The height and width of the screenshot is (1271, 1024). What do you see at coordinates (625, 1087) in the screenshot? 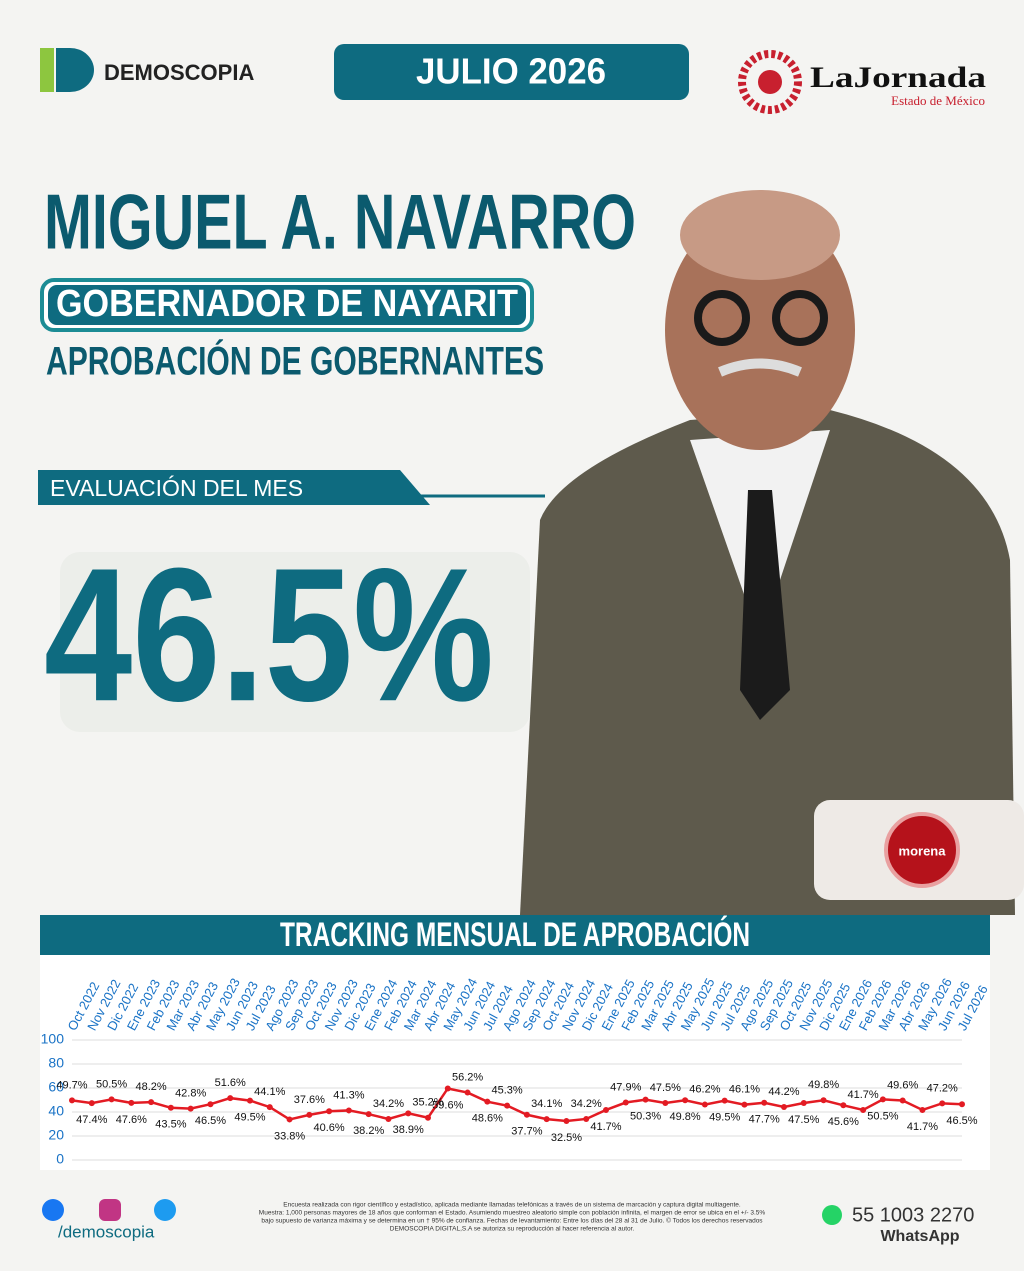
I see `data-label: 47.9%` at bounding box center [625, 1087].